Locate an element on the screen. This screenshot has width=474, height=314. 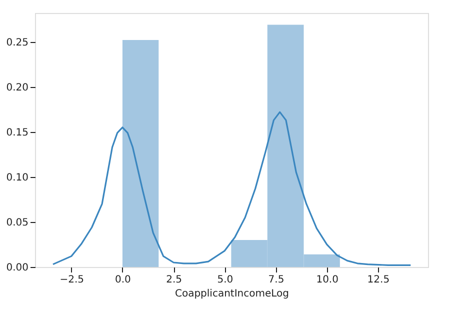
x-tick-label: −2.5 is located at coordinates (72, 280).